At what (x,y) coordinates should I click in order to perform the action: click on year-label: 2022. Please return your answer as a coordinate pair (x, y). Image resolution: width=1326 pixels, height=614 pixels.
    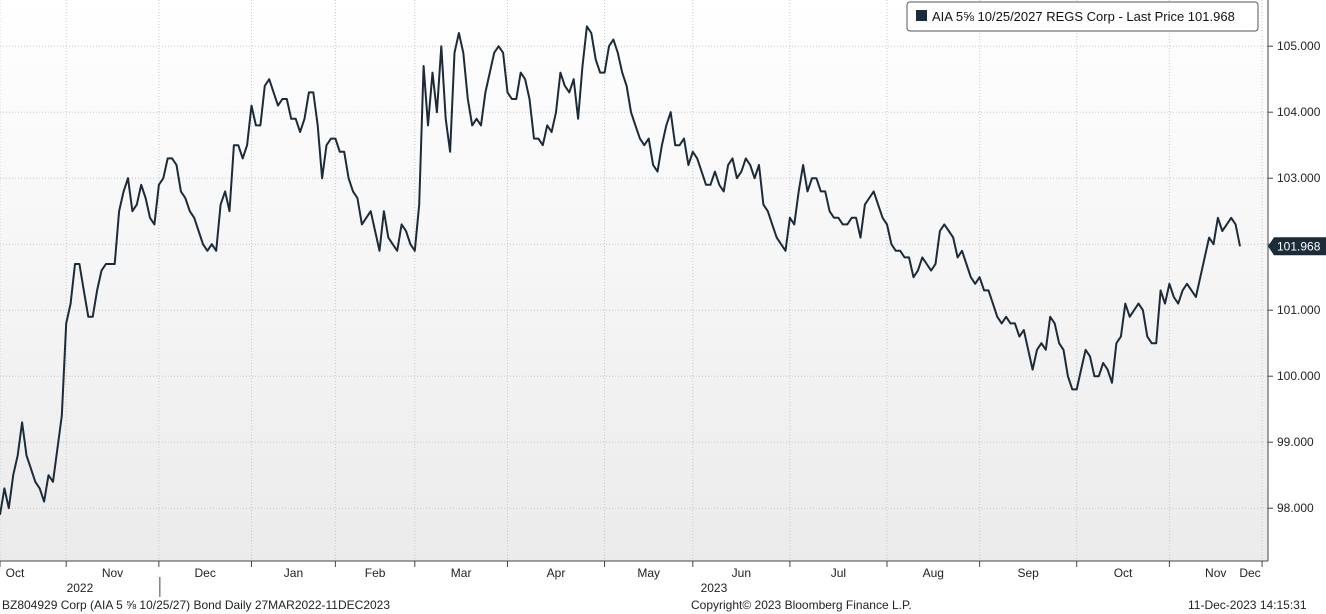
    Looking at the image, I should click on (80, 588).